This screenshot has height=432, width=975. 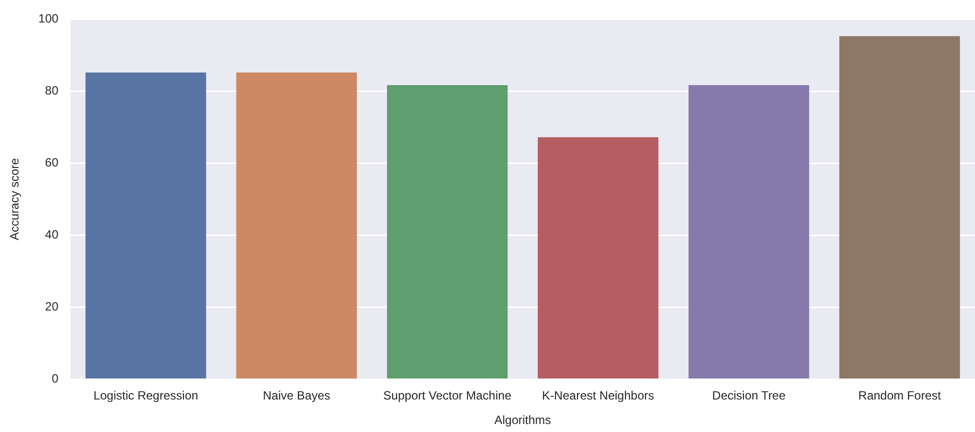 What do you see at coordinates (52, 235) in the screenshot?
I see `y-tick-label: 40` at bounding box center [52, 235].